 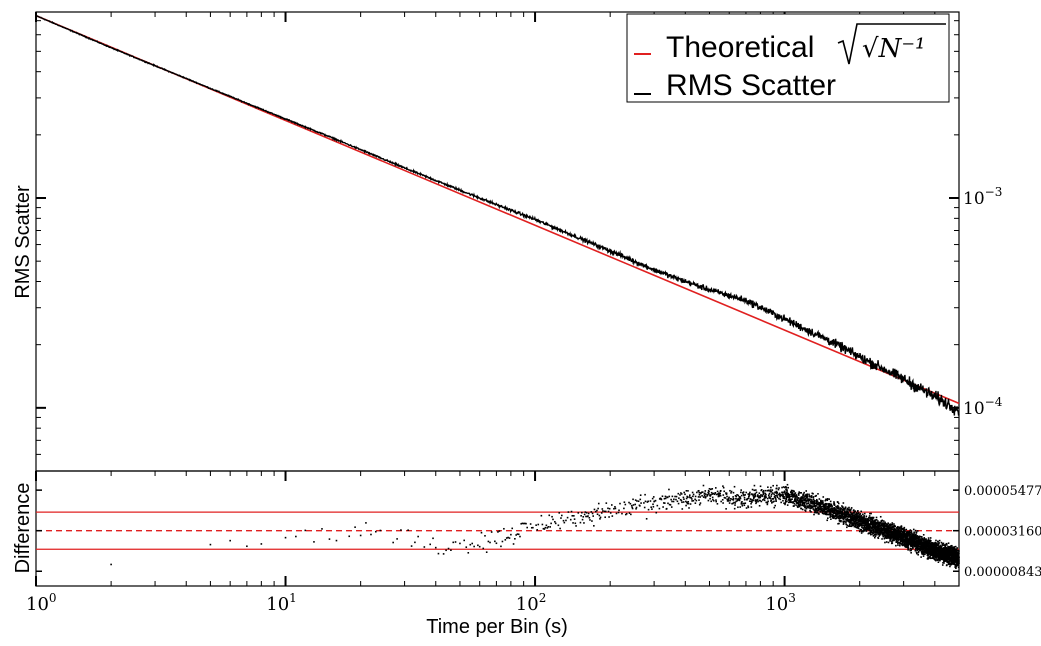 I want to click on legend-sqrt-symbol, so click(x=891, y=44).